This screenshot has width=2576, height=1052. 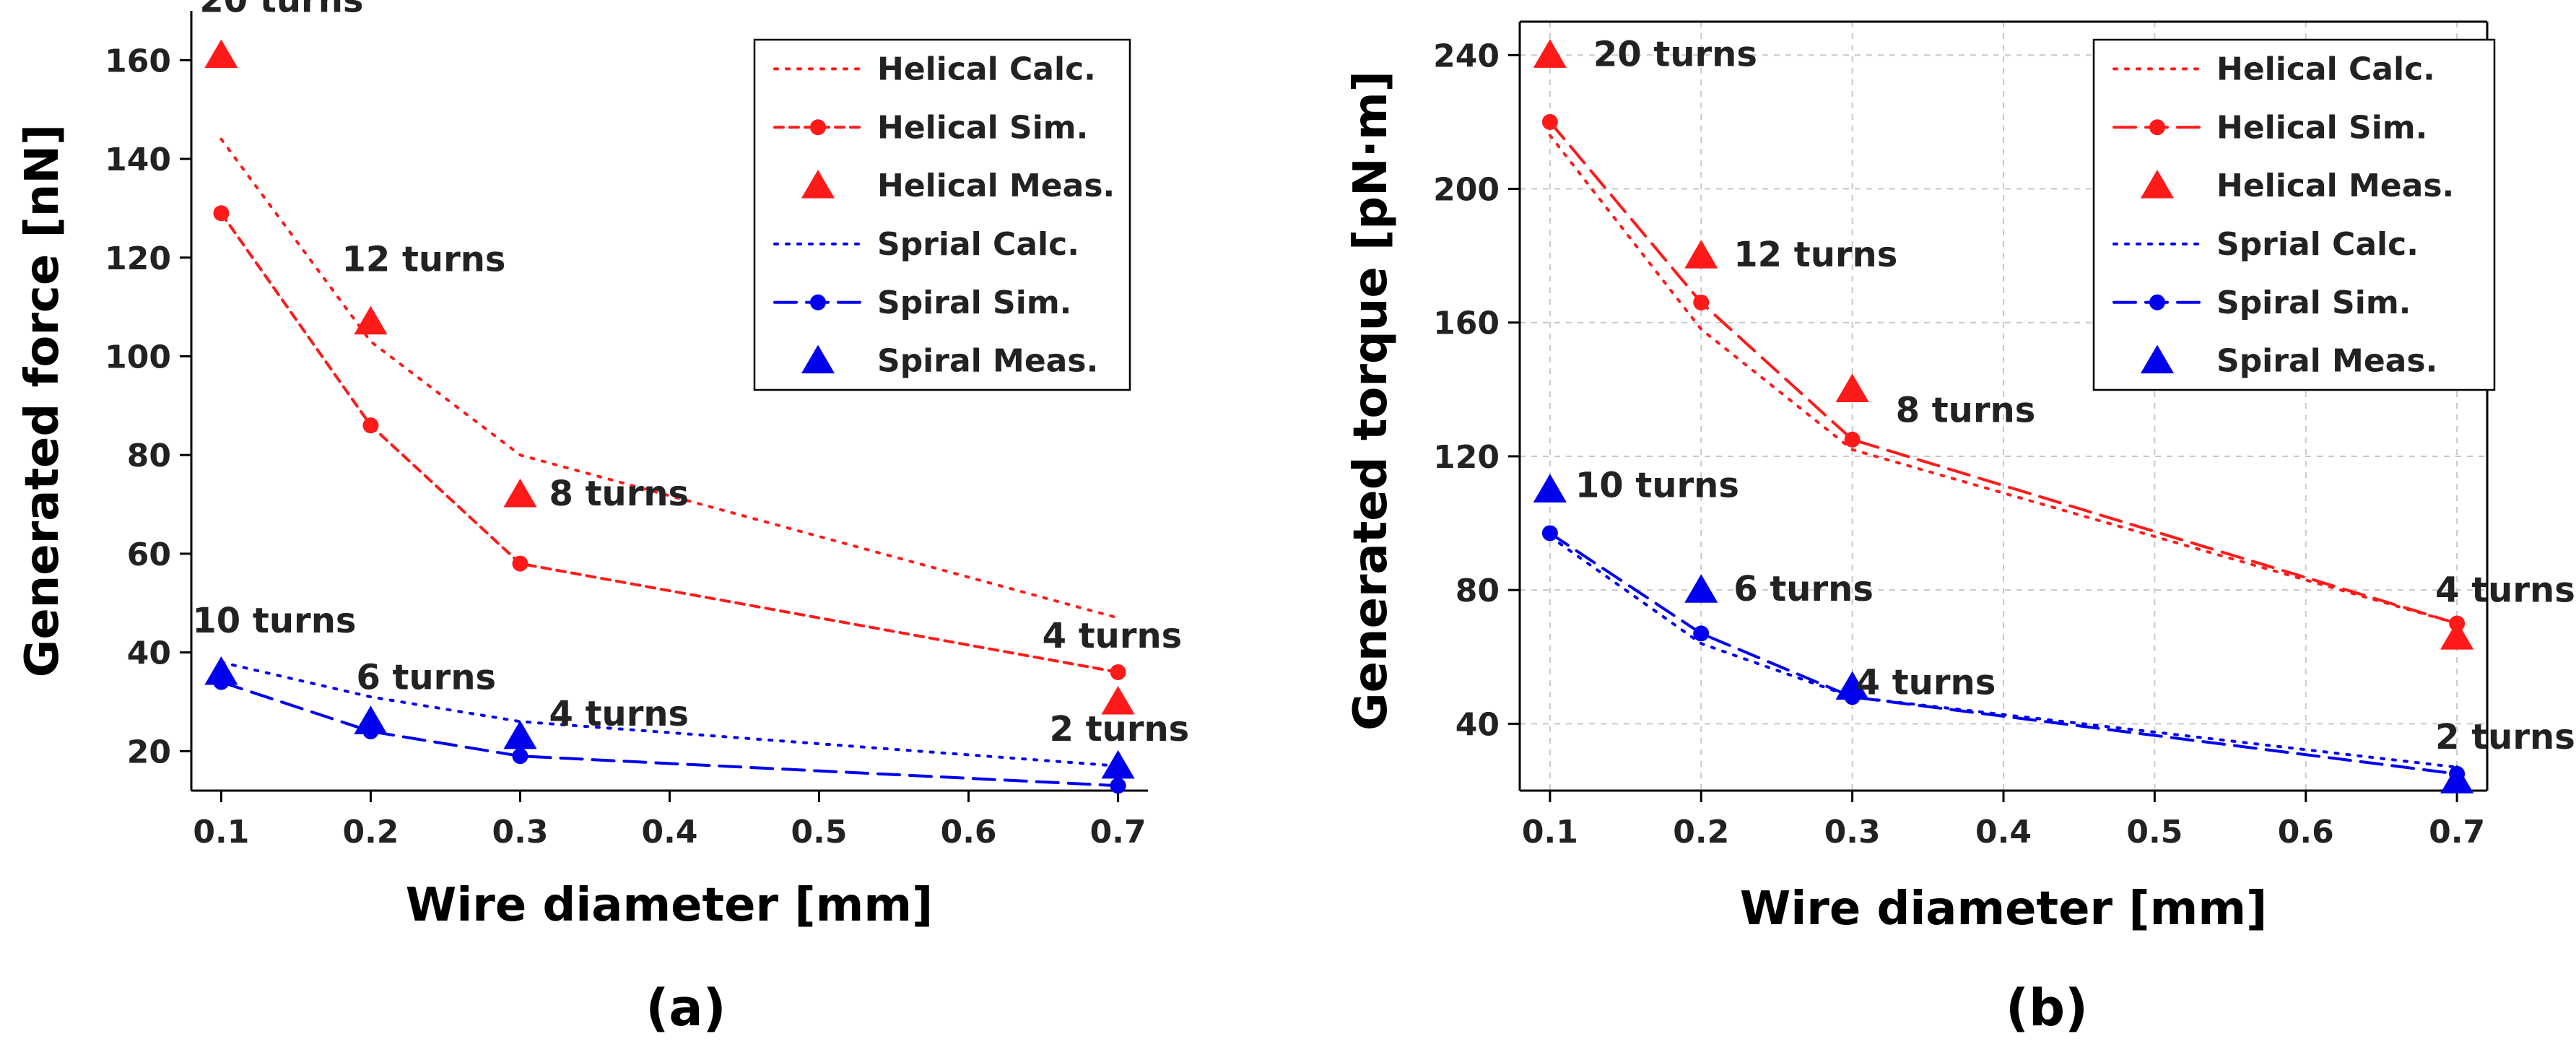 What do you see at coordinates (520, 832) in the screenshot?
I see `x-tick-label: 0.3` at bounding box center [520, 832].